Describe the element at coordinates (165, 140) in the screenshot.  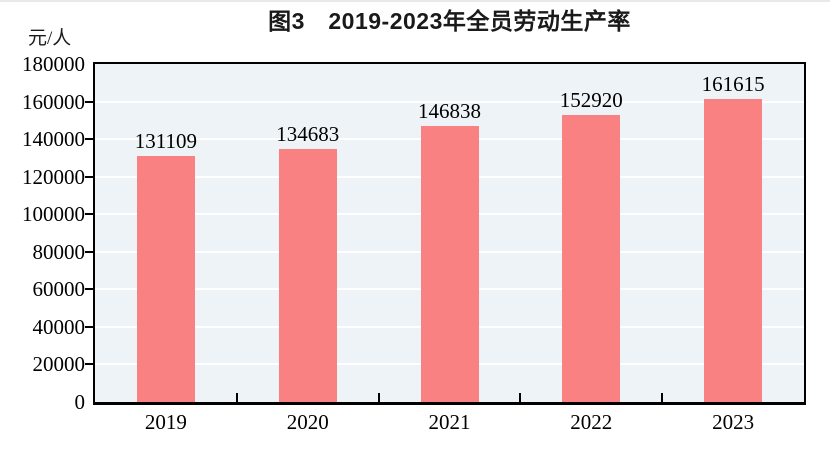
I see `bar-value-label: 131109` at that location.